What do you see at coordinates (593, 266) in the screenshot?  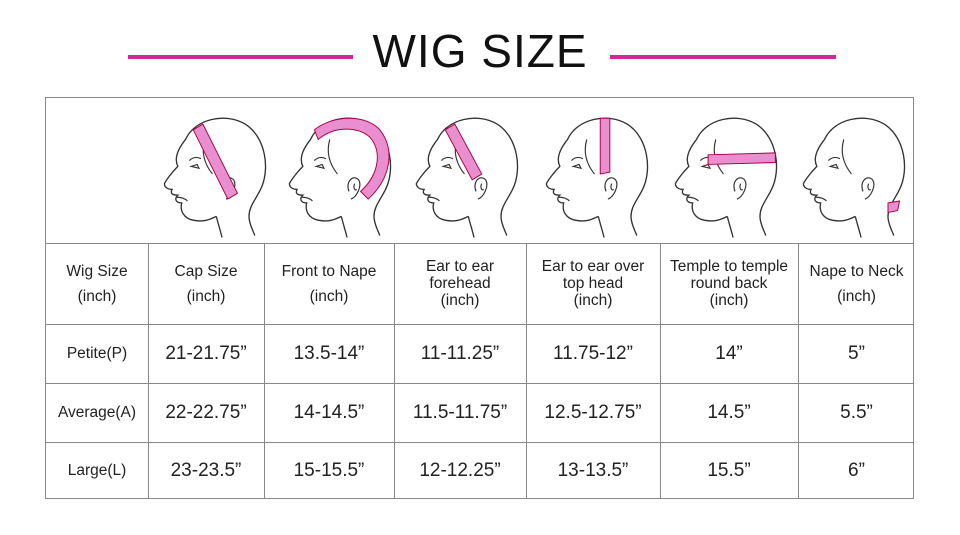 I see `column-header-line: Ear to ear over` at bounding box center [593, 266].